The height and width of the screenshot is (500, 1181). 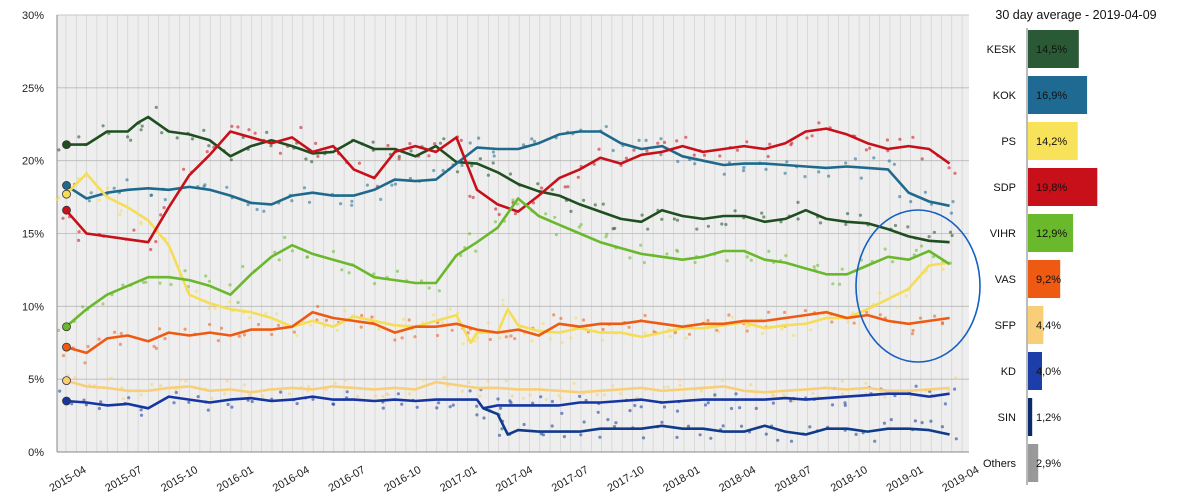 I want to click on start-marker-sdp, so click(x=66, y=210).